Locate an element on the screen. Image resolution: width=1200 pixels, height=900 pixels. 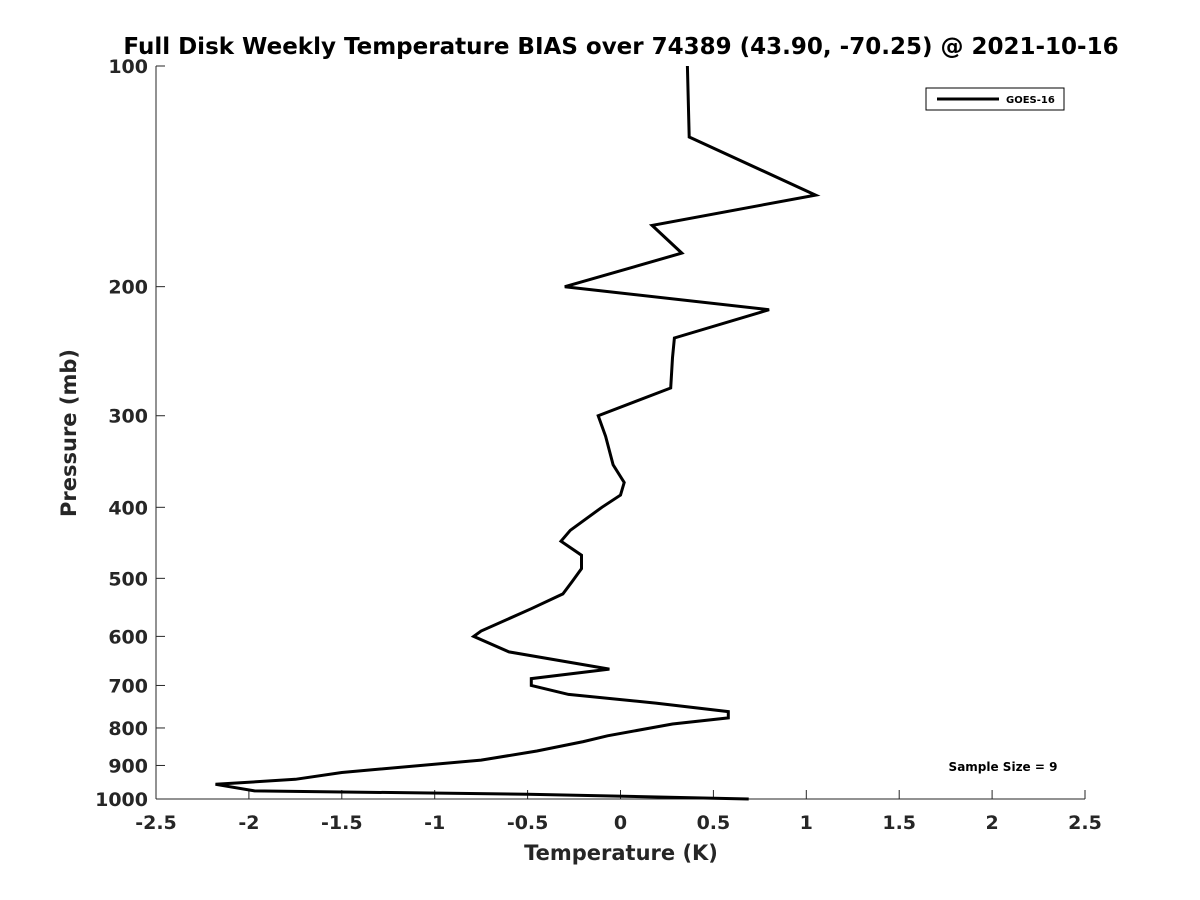
x-tick-label: -2.5 is located at coordinates (156, 823).